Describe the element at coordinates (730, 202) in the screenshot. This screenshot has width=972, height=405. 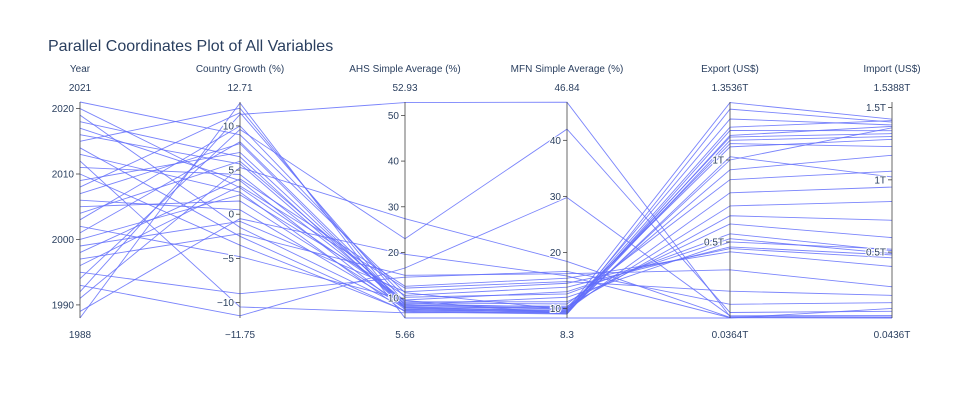
I see `axis-export: Export (US$) 1.3536T 0.0364T 0.5T 1T` at that location.